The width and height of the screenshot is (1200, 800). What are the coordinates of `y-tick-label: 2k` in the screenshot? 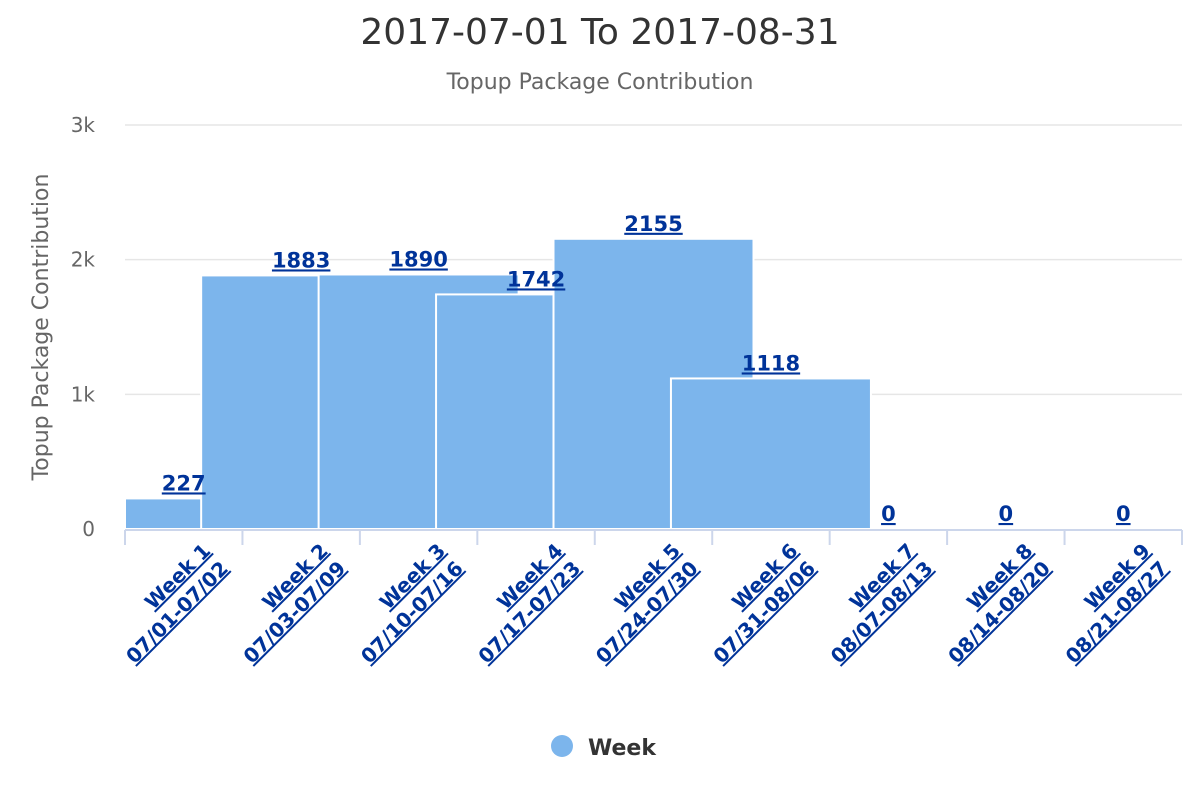 It's located at (83, 260).